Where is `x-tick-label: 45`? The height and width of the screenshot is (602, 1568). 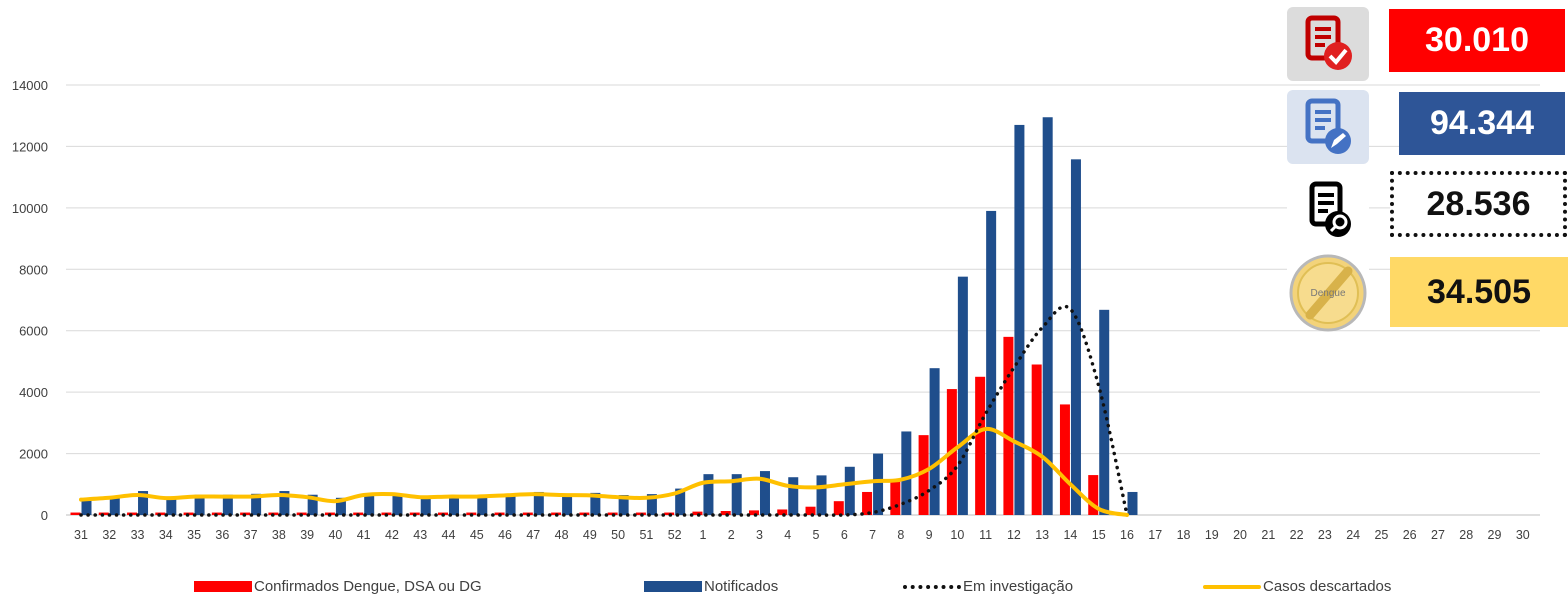
x-tick-label: 45 is located at coordinates (477, 535).